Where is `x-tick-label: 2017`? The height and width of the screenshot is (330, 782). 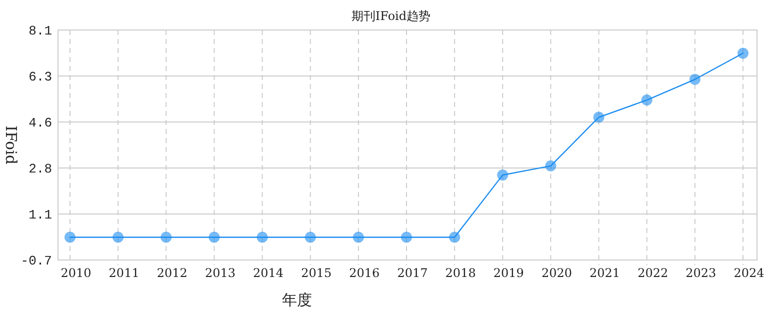
x-tick-label: 2017 is located at coordinates (412, 273).